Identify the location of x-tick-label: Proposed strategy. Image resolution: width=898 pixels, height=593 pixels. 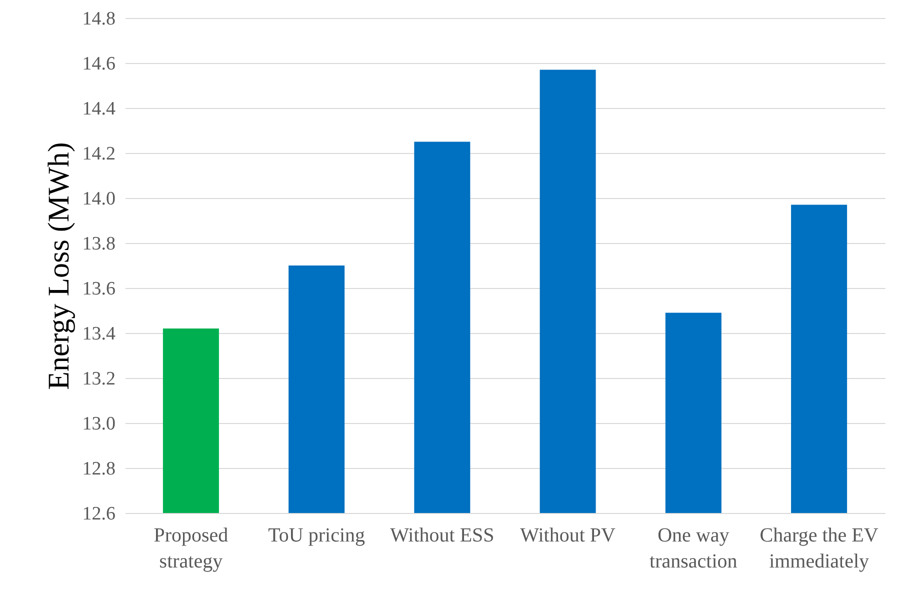
(191, 548).